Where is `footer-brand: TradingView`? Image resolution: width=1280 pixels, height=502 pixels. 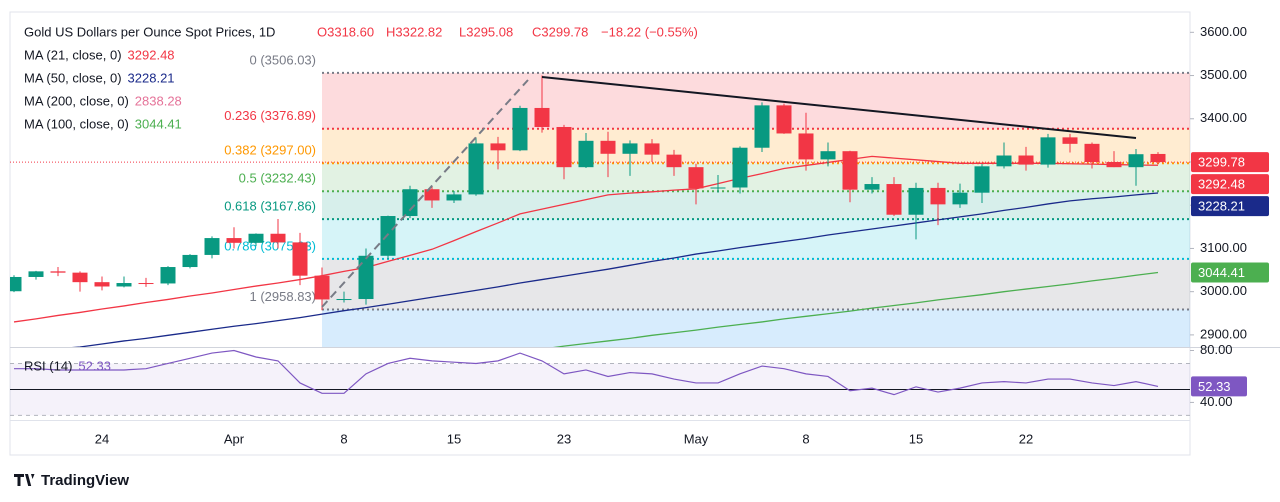 footer-brand: TradingView is located at coordinates (85, 480).